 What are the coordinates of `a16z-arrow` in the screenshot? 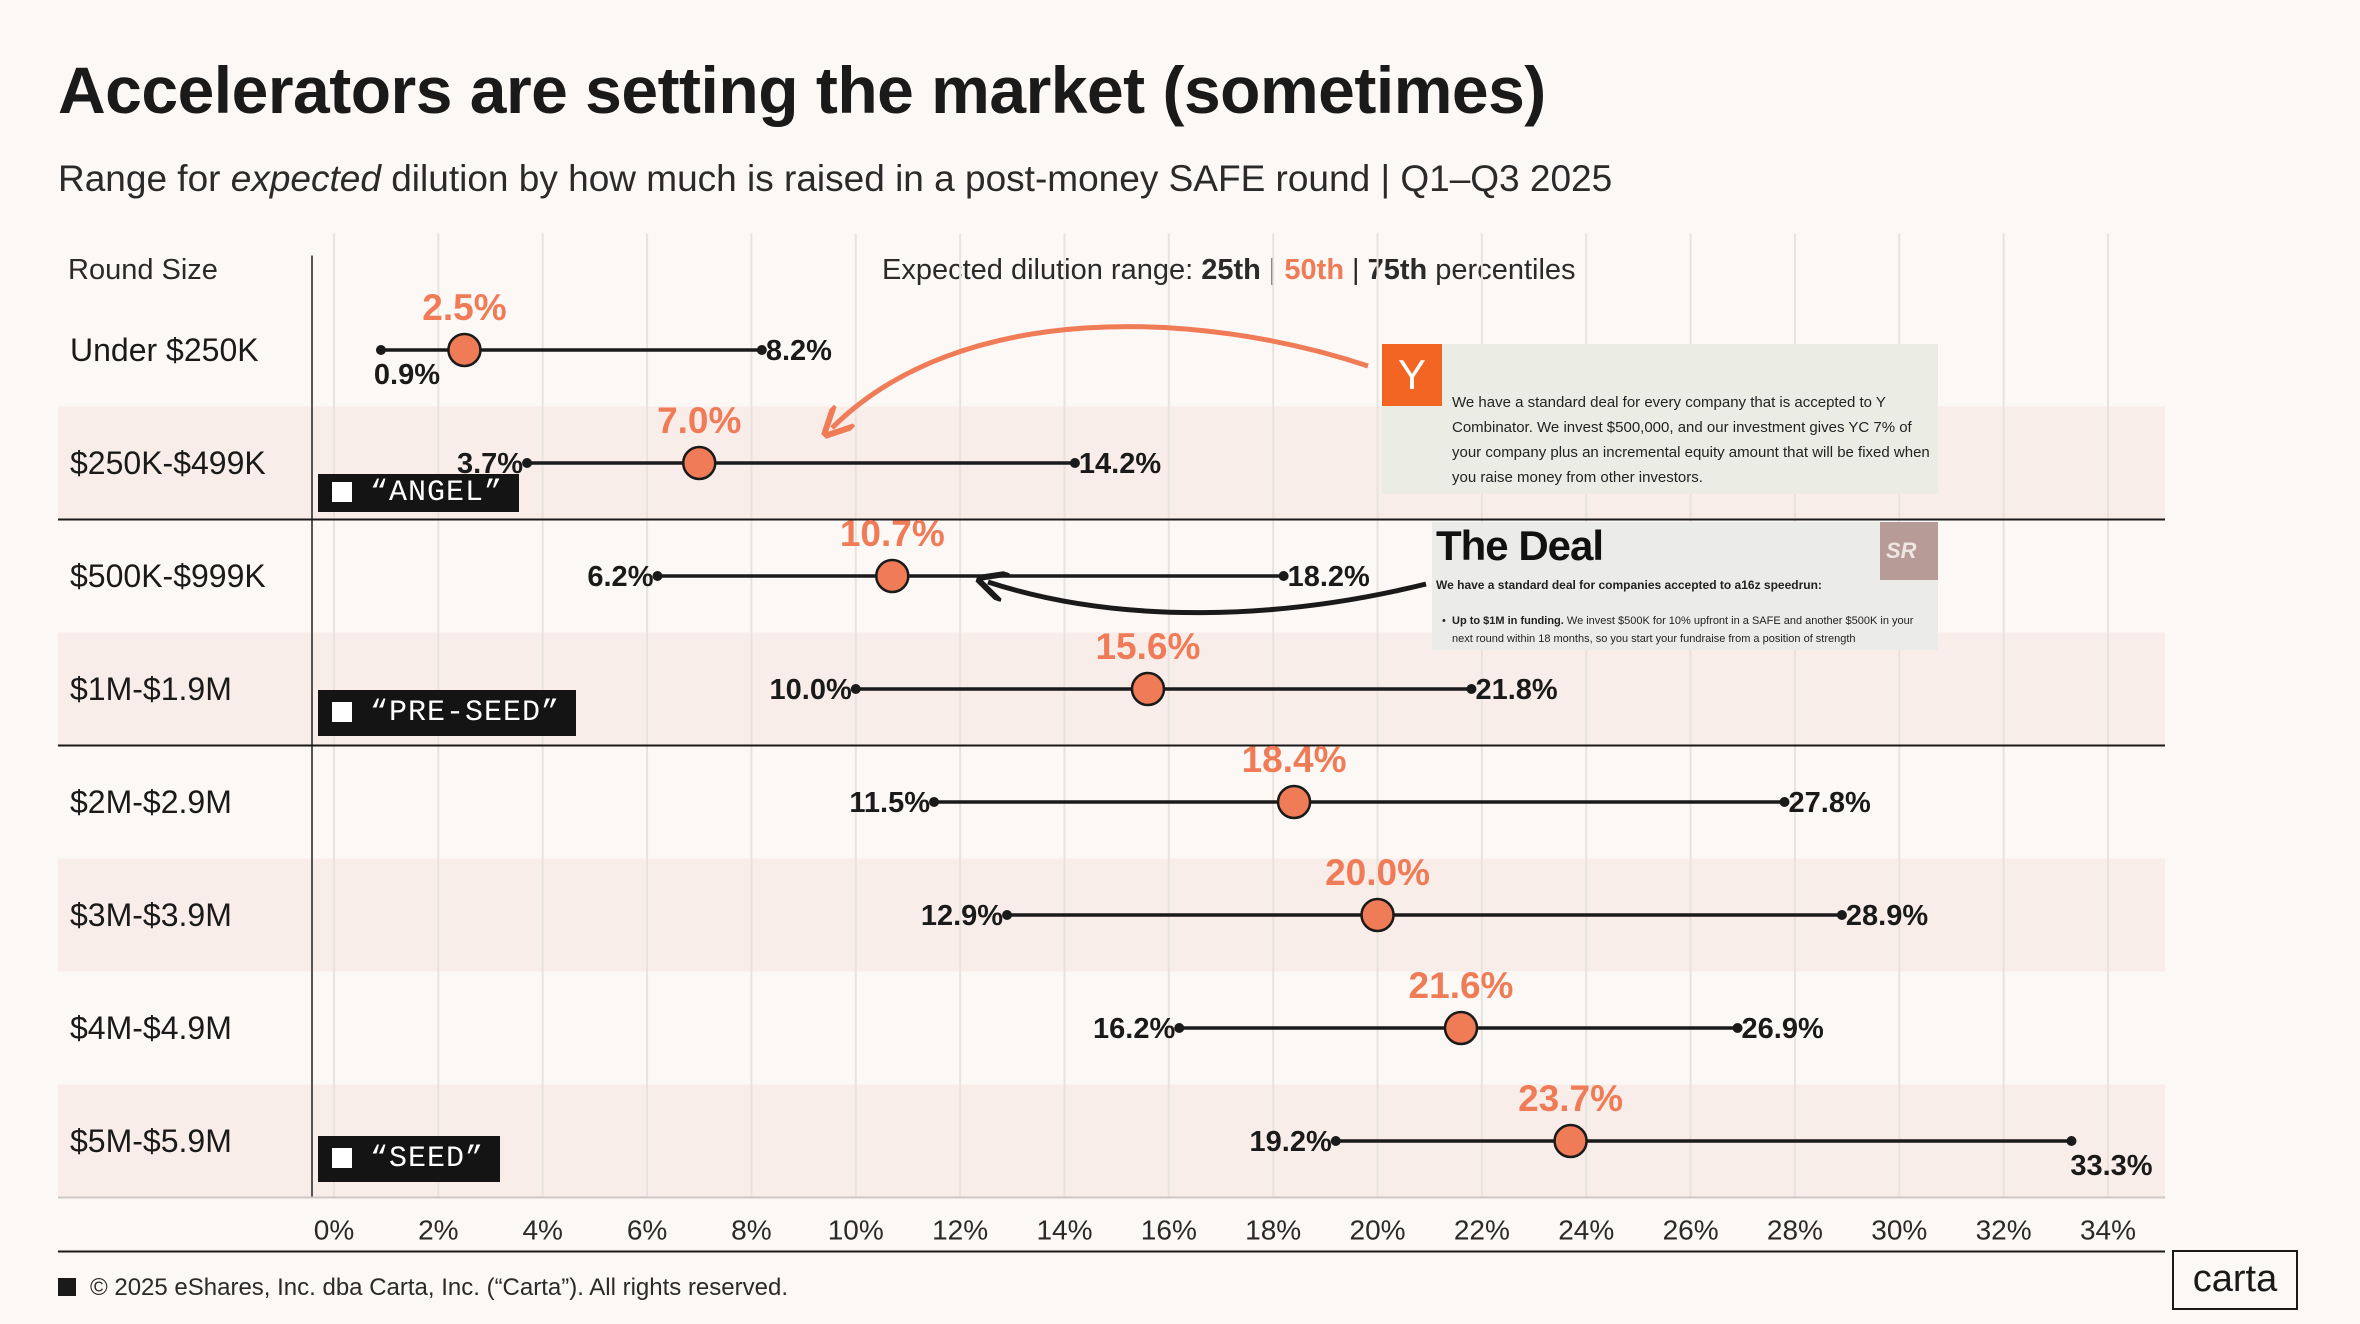 It's located at (1207, 599).